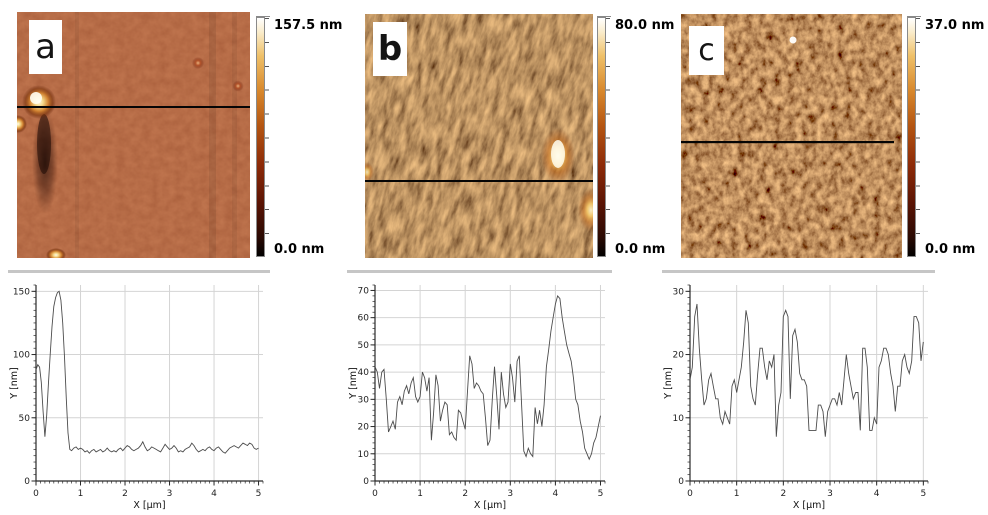  I want to click on profile-chart-a: 0 1 2 3 4 5 0 50 100 150 X [µm] Y [nm], so click(139, 392).